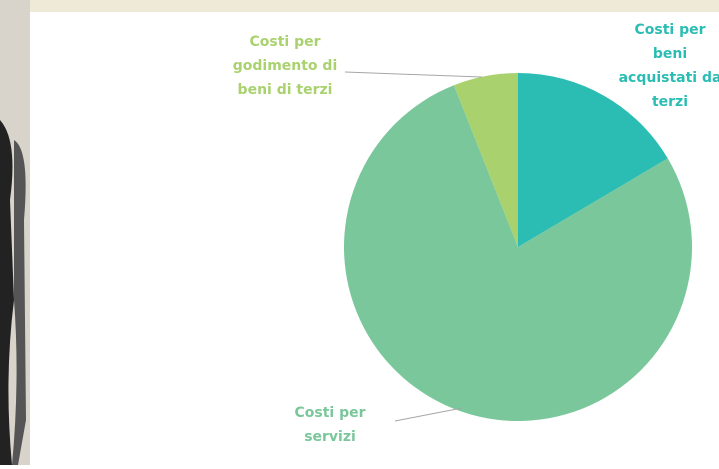 The width and height of the screenshot is (719, 469). Describe the element at coordinates (19, 302) in the screenshot. I see `photo-shade` at that location.